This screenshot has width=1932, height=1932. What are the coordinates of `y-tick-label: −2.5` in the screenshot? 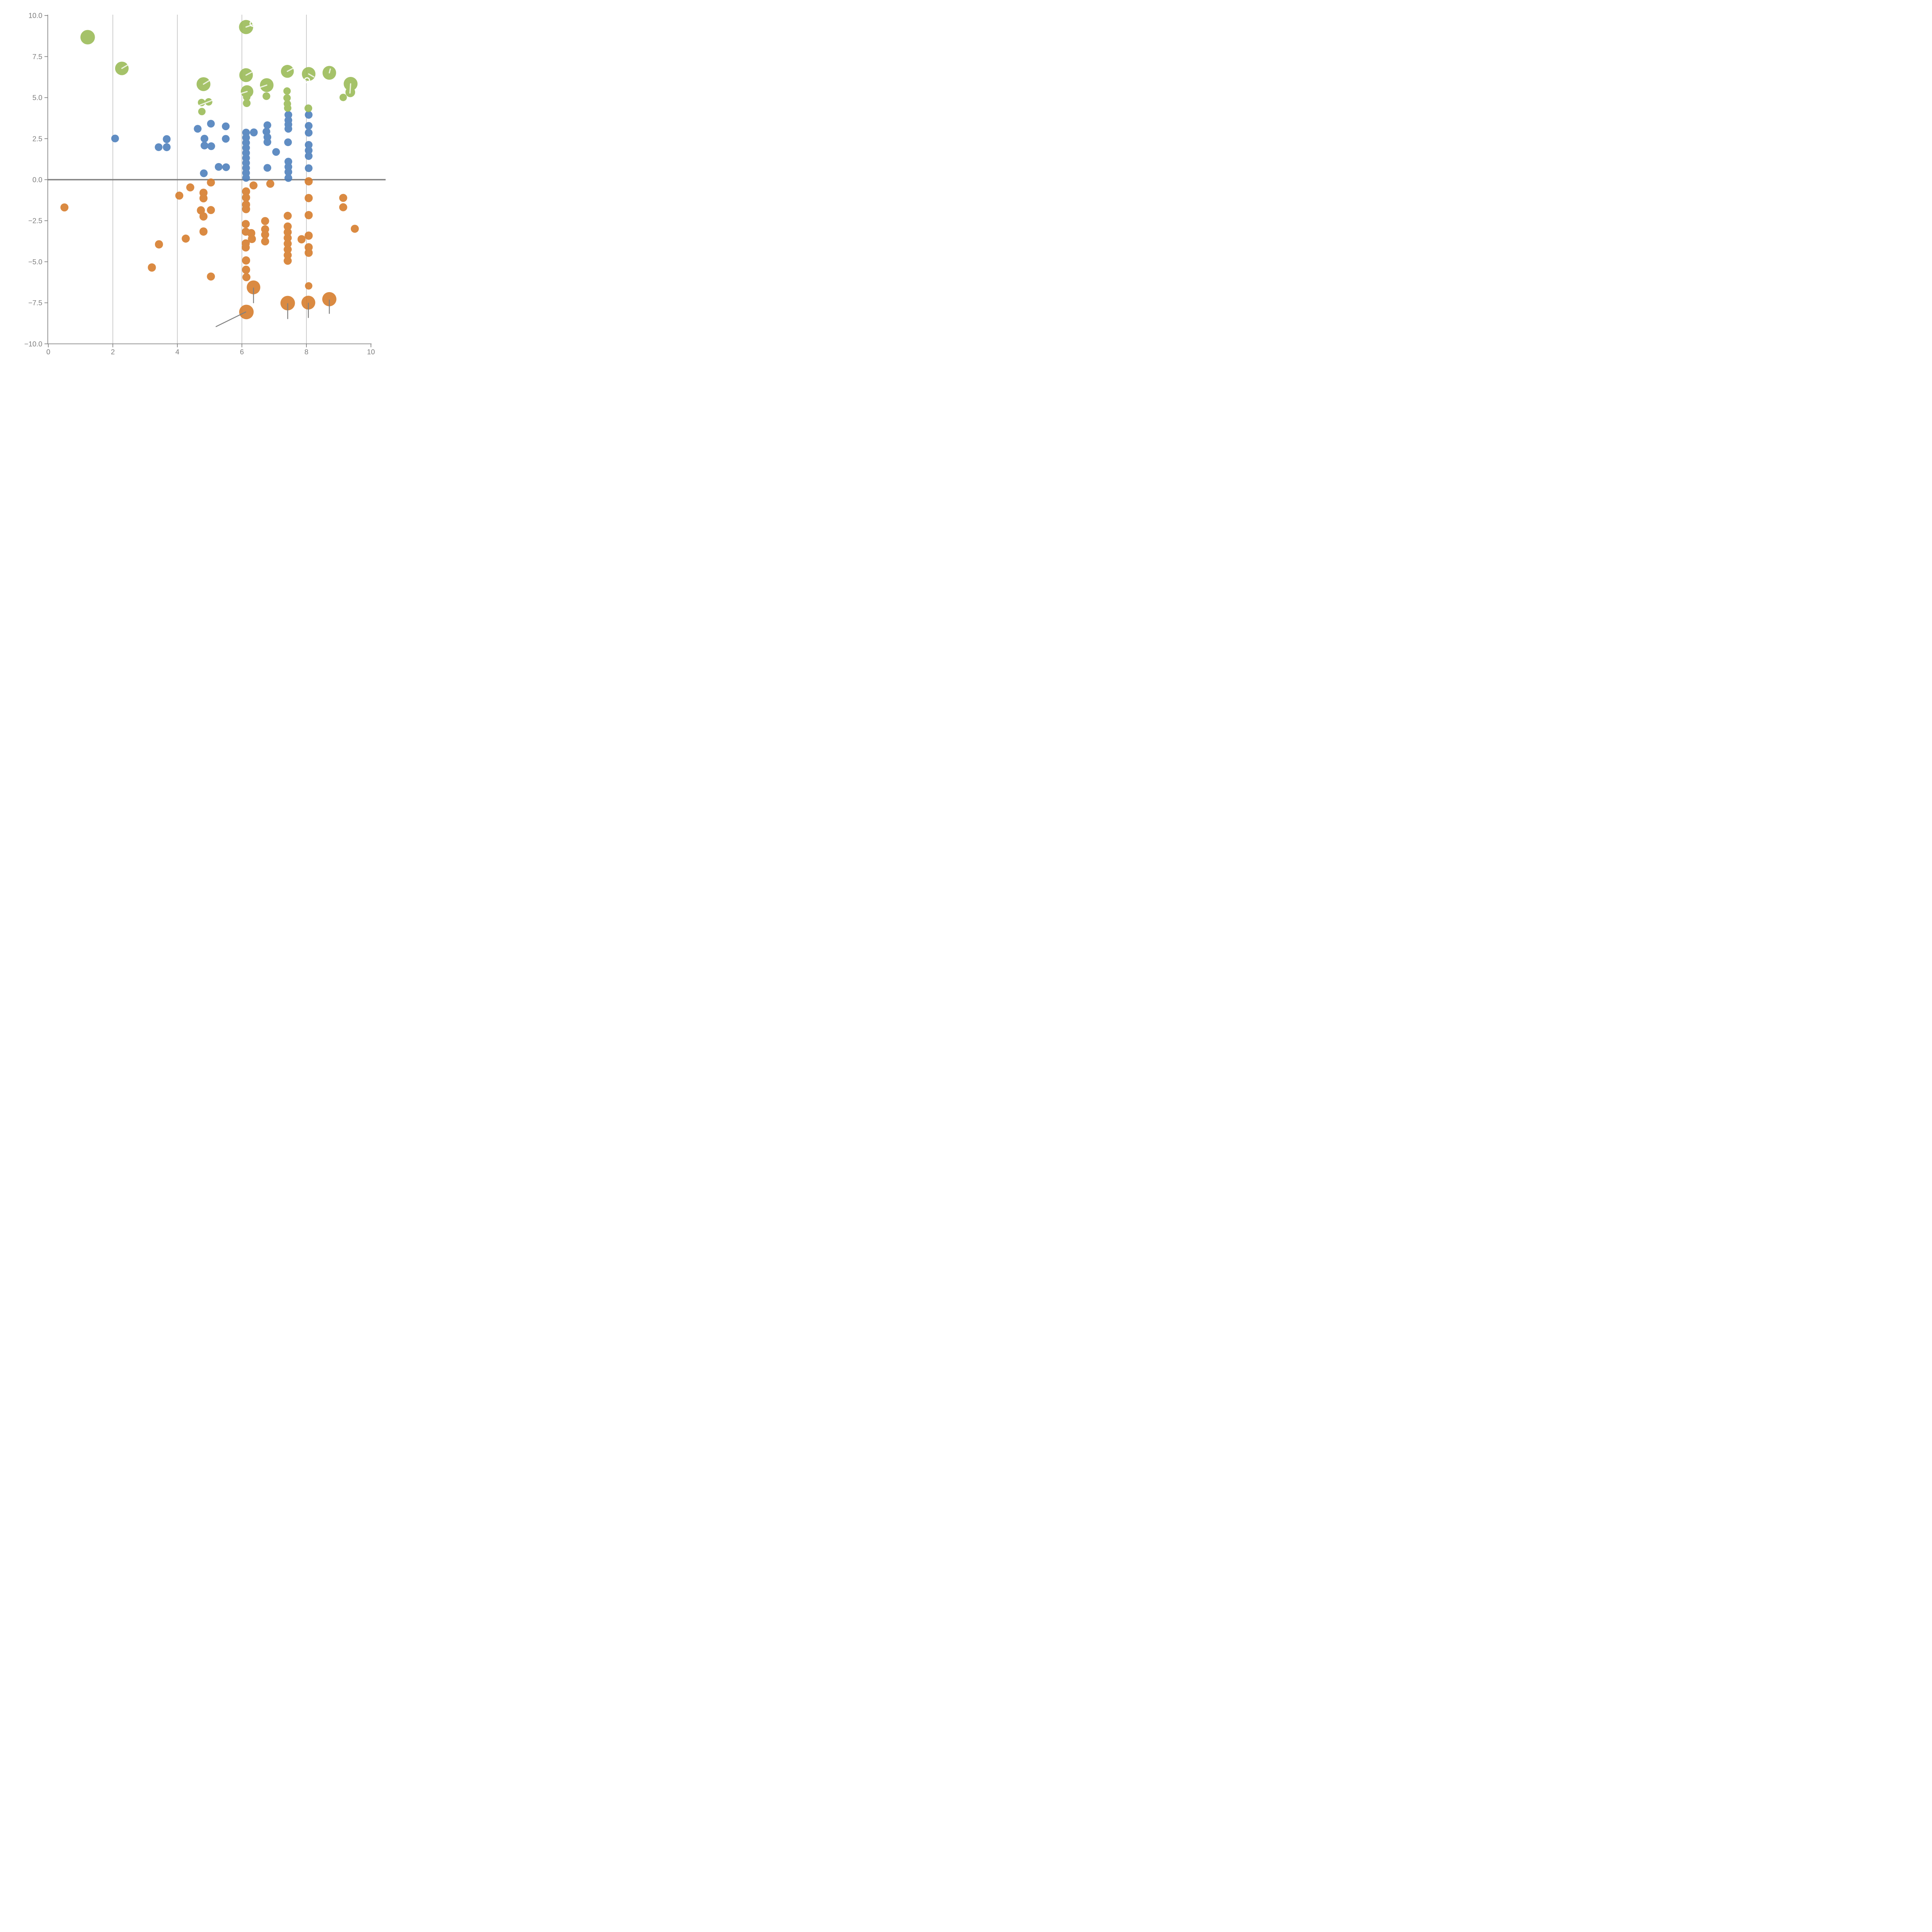 It's located at (35, 221).